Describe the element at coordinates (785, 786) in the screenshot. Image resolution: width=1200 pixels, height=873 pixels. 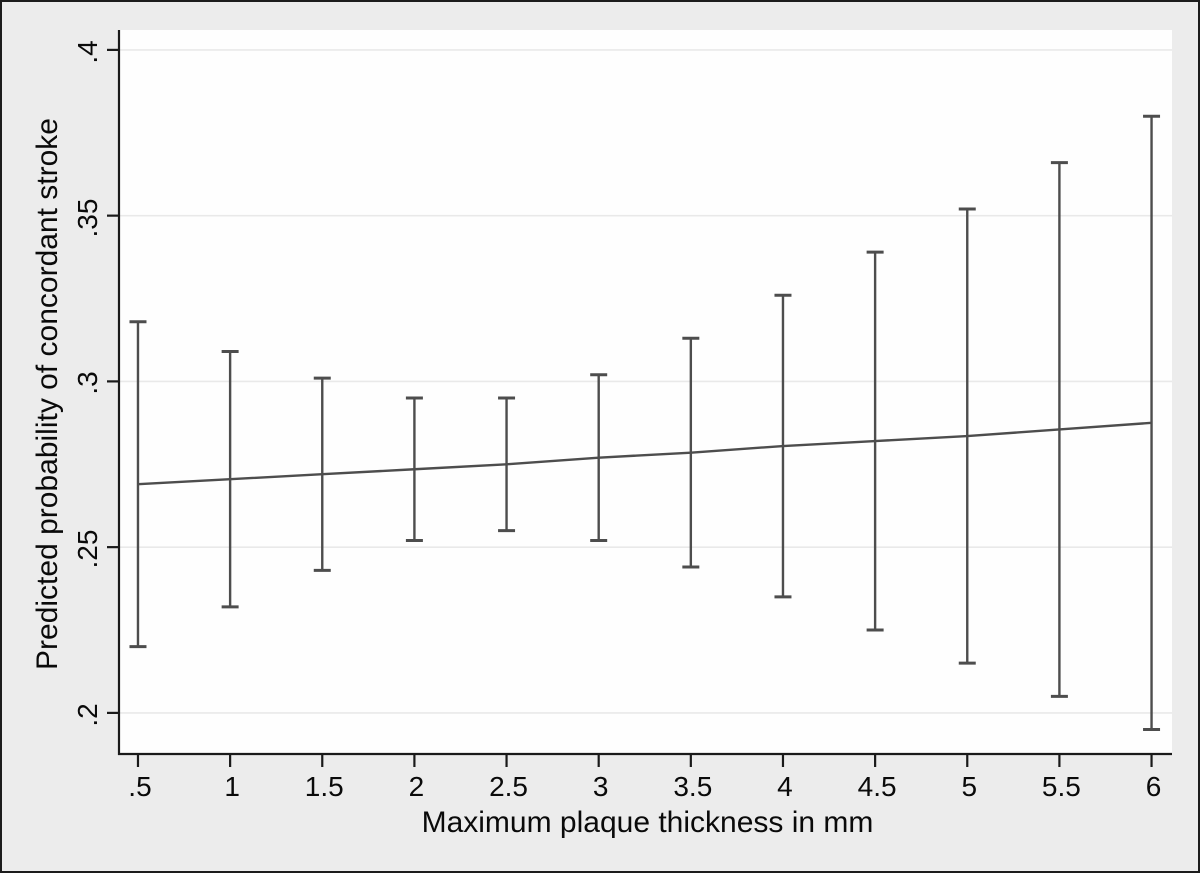
I see `x-tick-label: 4` at that location.